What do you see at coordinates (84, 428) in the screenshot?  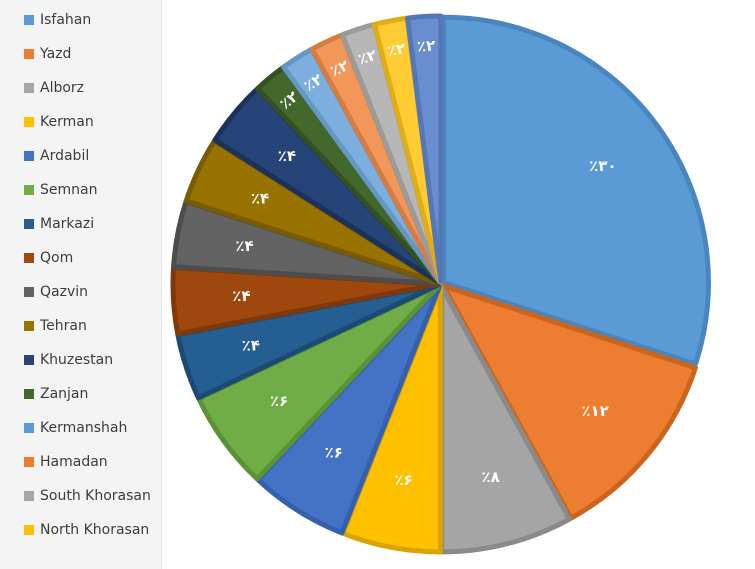 I see `legend-label: Kermanshah` at bounding box center [84, 428].